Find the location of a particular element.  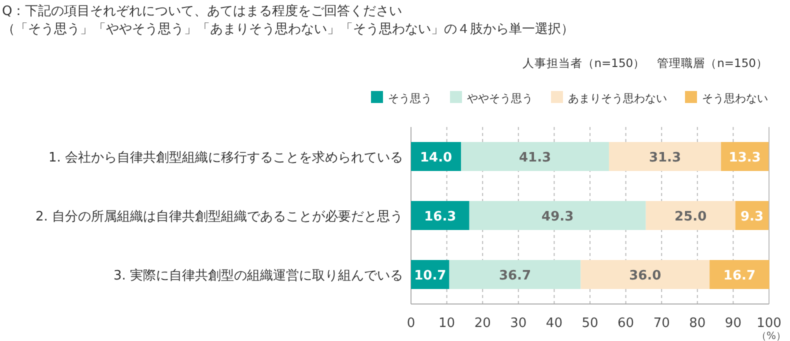

x-axis-title: （%） is located at coordinates (771, 336).